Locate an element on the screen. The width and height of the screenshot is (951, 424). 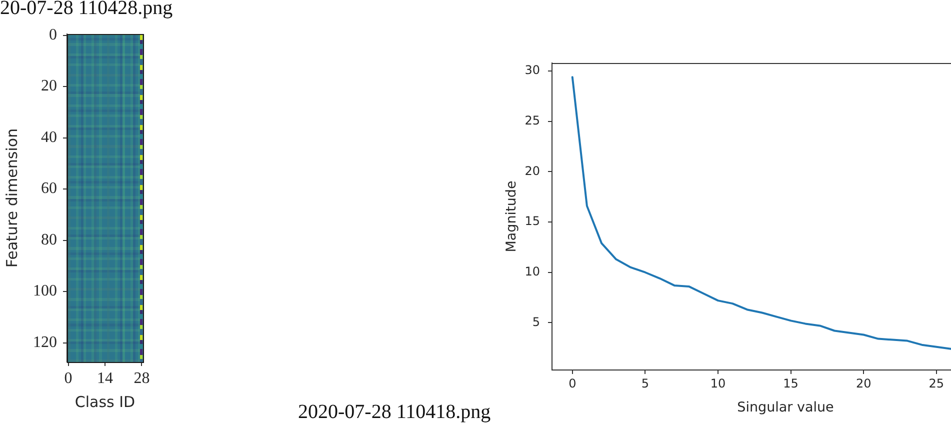
y-tick-label: 60 is located at coordinates (49, 189).